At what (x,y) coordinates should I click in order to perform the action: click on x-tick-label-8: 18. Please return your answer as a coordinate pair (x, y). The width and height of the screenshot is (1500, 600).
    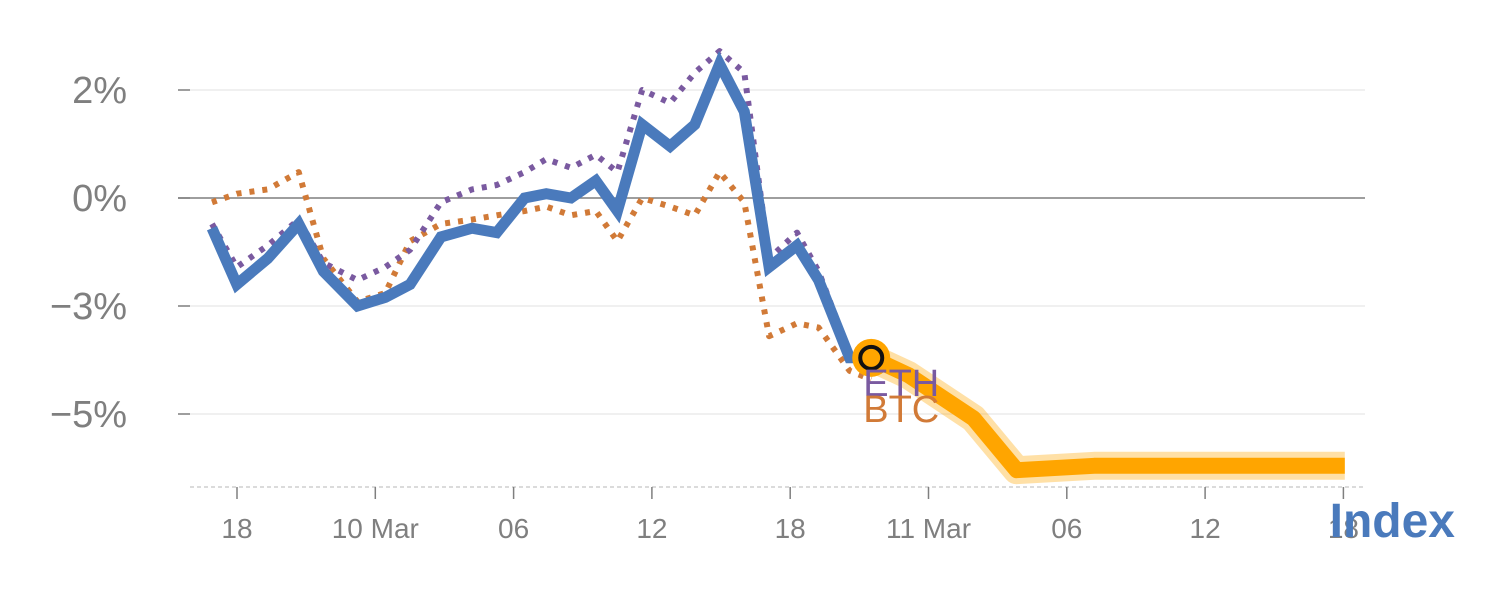
    Looking at the image, I should click on (1343, 528).